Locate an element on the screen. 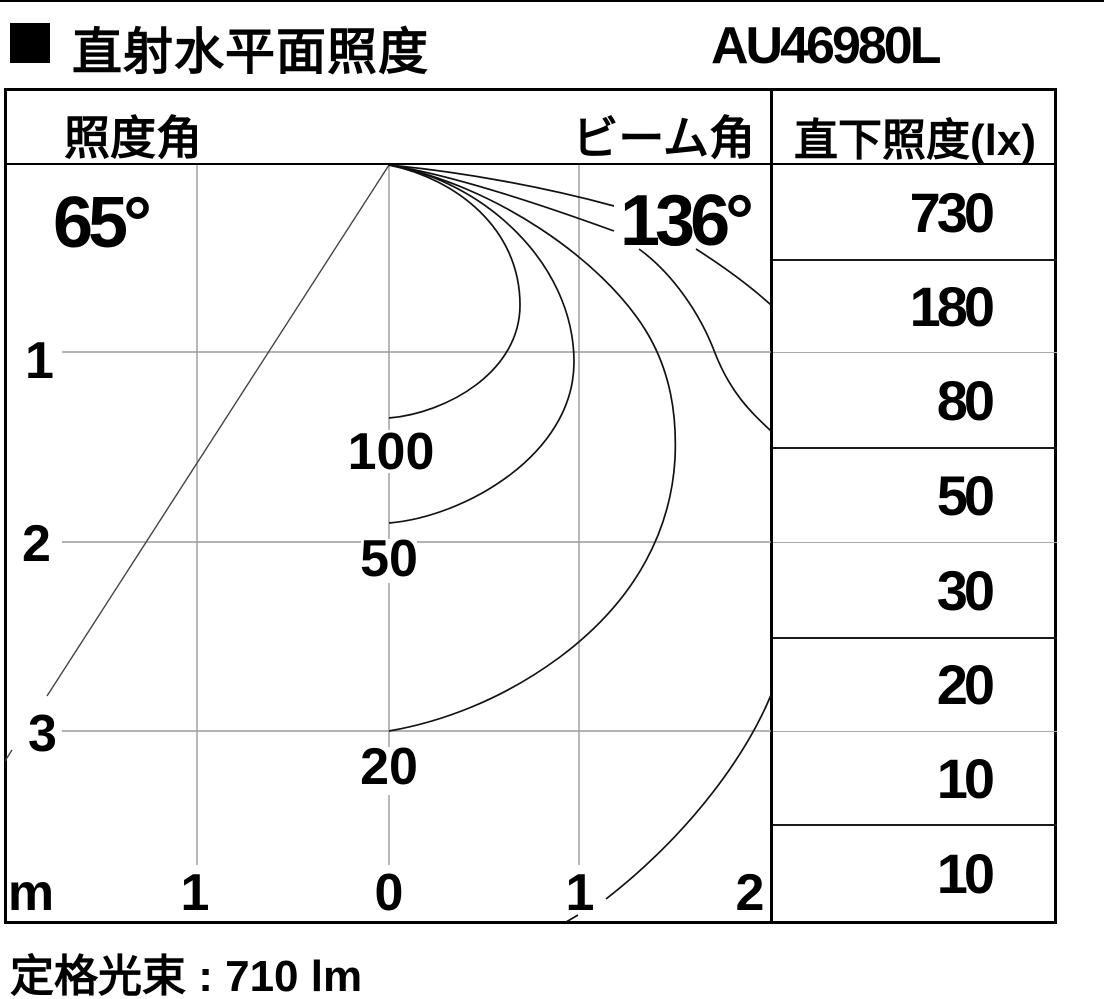  lux-row-5: 20 is located at coordinates (965, 684).